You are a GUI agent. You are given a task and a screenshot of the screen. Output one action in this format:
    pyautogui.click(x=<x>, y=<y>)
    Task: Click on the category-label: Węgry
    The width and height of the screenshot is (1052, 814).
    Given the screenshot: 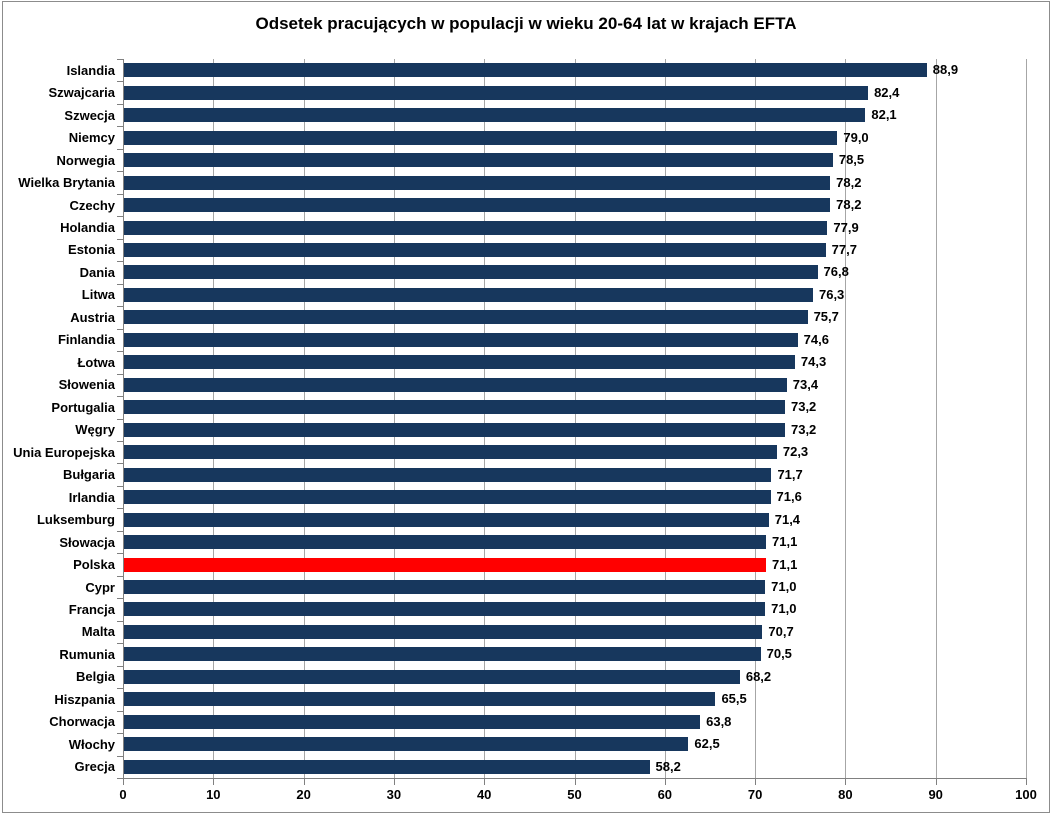 What is the action you would take?
    pyautogui.click(x=95, y=430)
    